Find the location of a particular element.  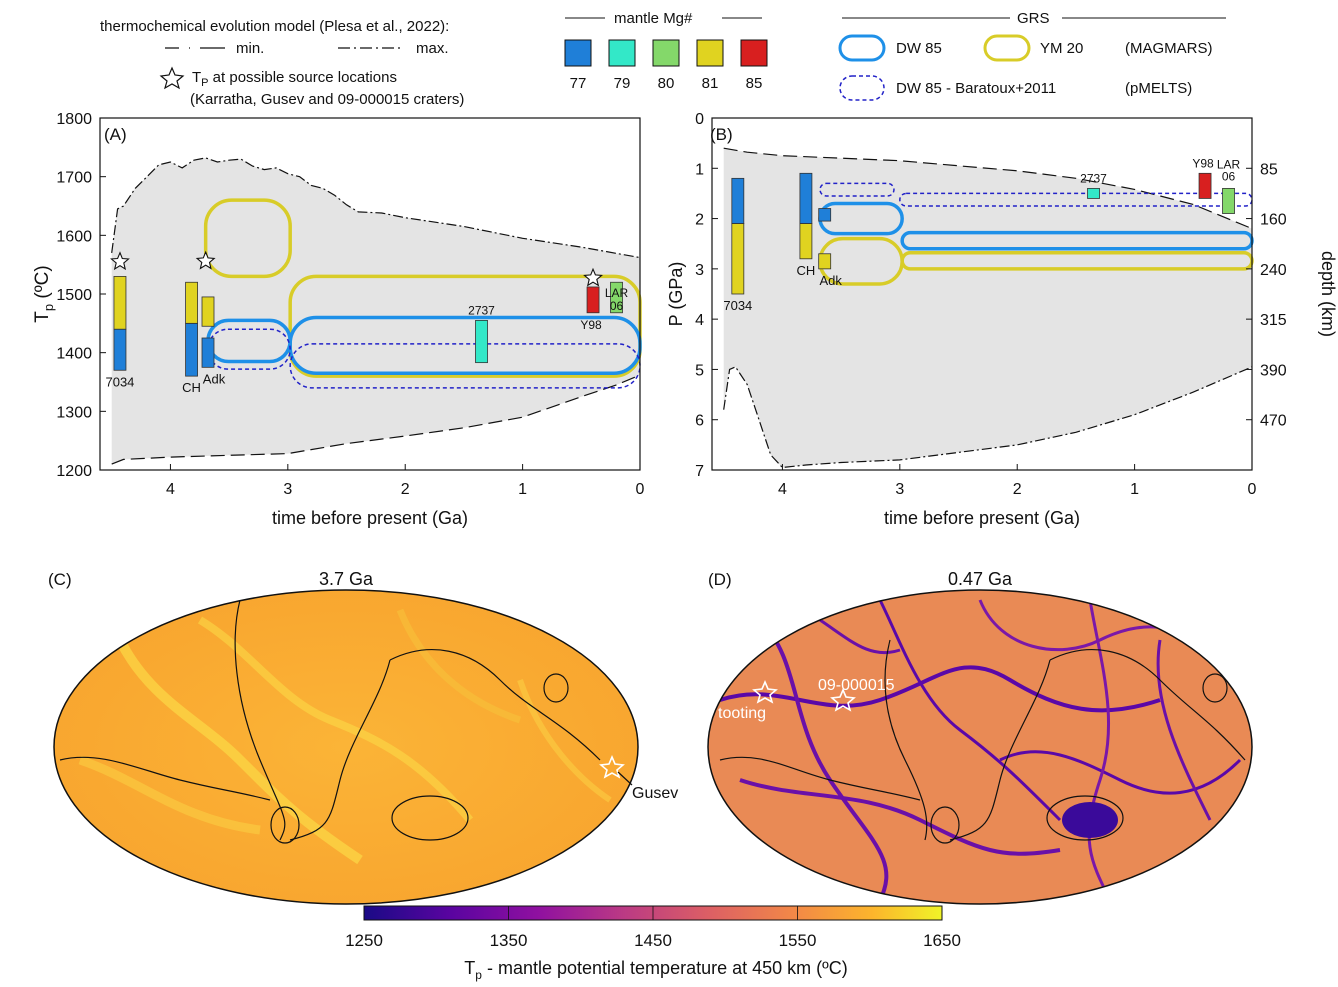

gusev-arrow is located at coordinates (625, 778).